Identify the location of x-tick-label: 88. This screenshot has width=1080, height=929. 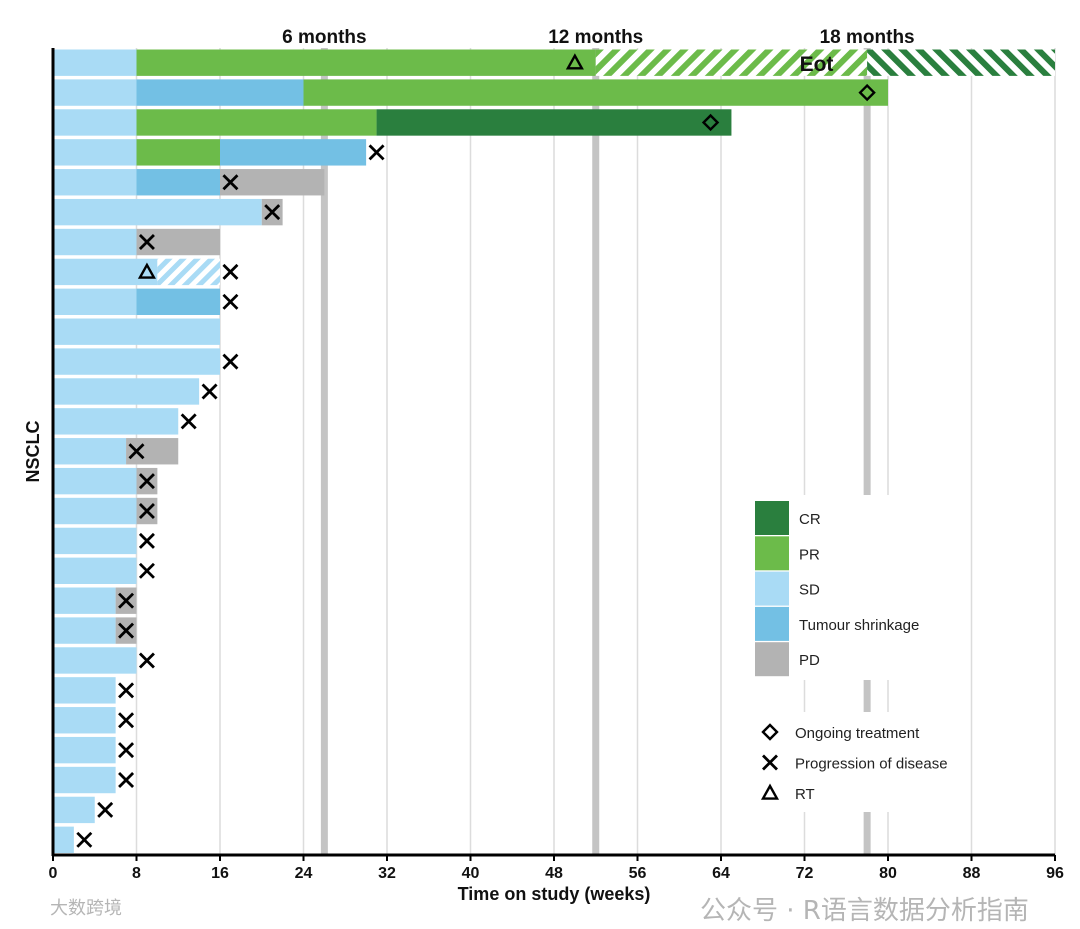
(972, 873).